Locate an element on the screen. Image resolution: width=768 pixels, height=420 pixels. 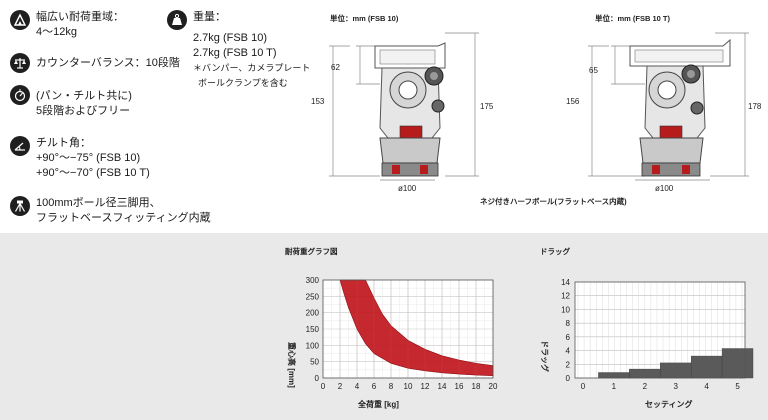
drag-x-tick: 4 is located at coordinates (706, 386).